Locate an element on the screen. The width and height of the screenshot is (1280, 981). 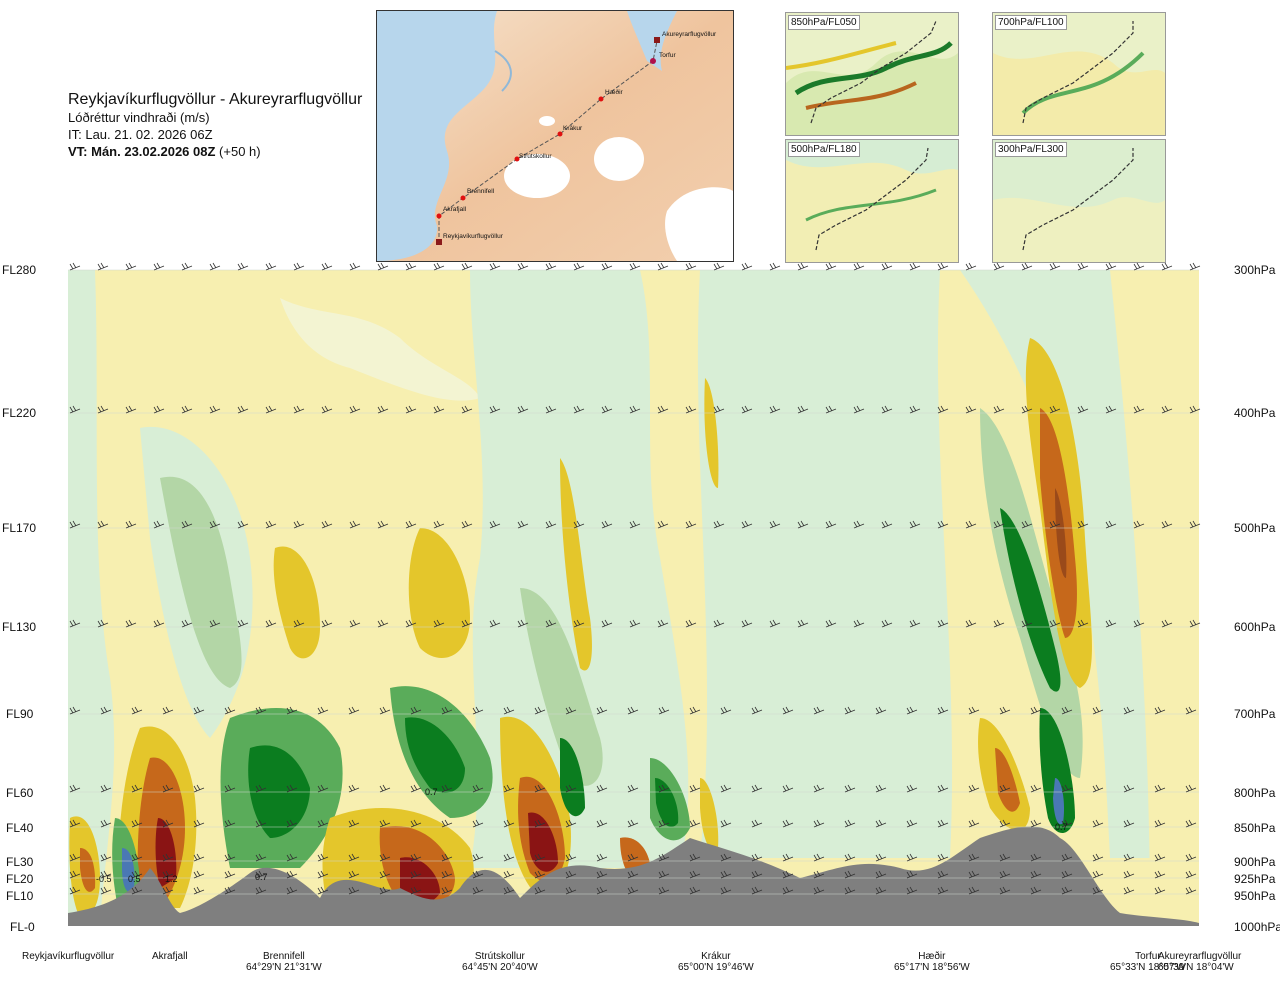
contour-label: 0.7 is located at coordinates (431, 792).